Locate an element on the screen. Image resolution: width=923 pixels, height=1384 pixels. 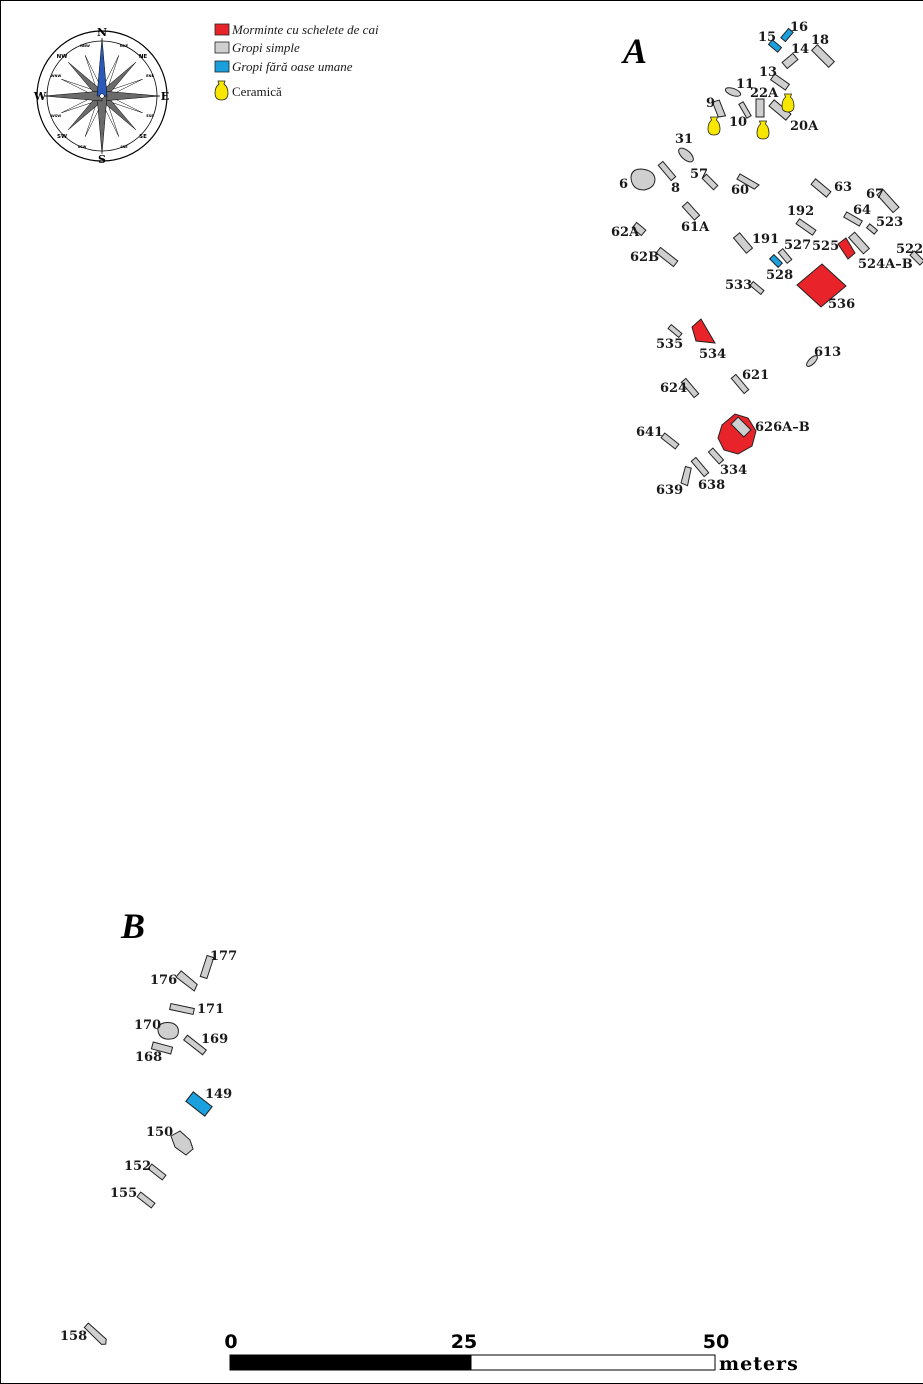
legend-ceramic: Ceramică is located at coordinates (257, 91).